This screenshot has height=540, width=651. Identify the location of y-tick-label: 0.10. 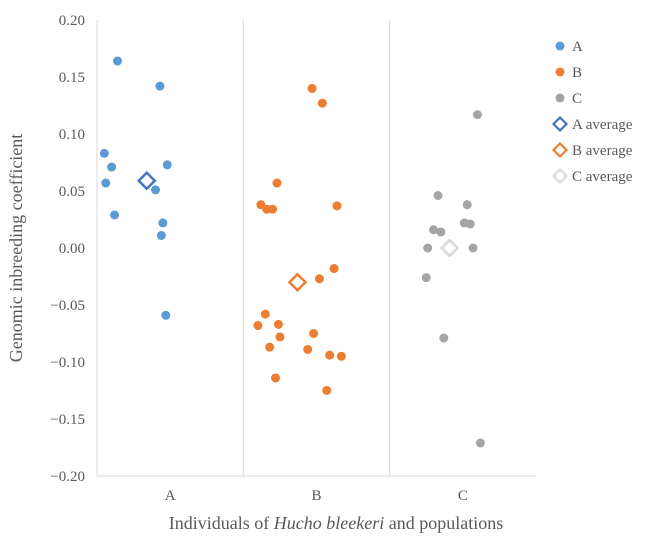
(72, 135).